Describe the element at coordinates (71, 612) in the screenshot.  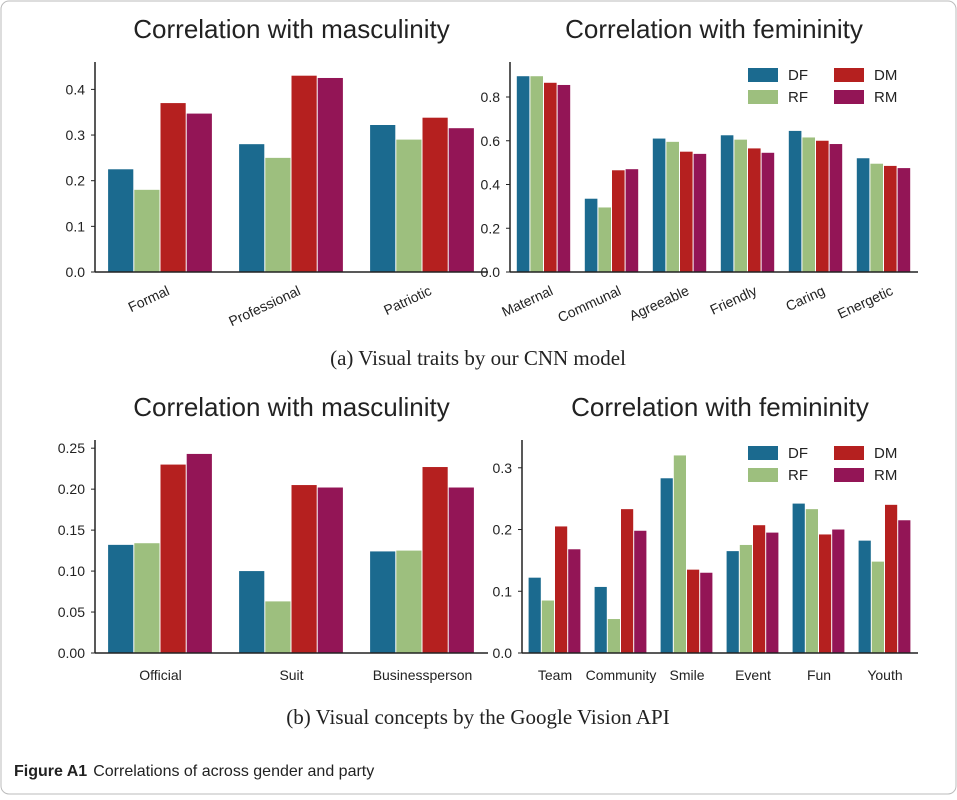
I see `y-tick-label: 0.05` at that location.